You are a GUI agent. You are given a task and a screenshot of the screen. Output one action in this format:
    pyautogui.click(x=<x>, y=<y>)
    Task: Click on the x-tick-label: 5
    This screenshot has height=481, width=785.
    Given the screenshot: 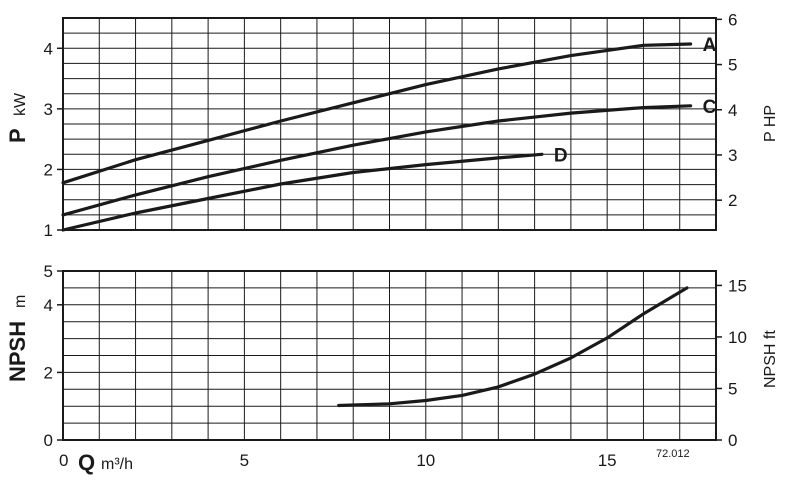 What is the action you would take?
    pyautogui.click(x=244, y=460)
    